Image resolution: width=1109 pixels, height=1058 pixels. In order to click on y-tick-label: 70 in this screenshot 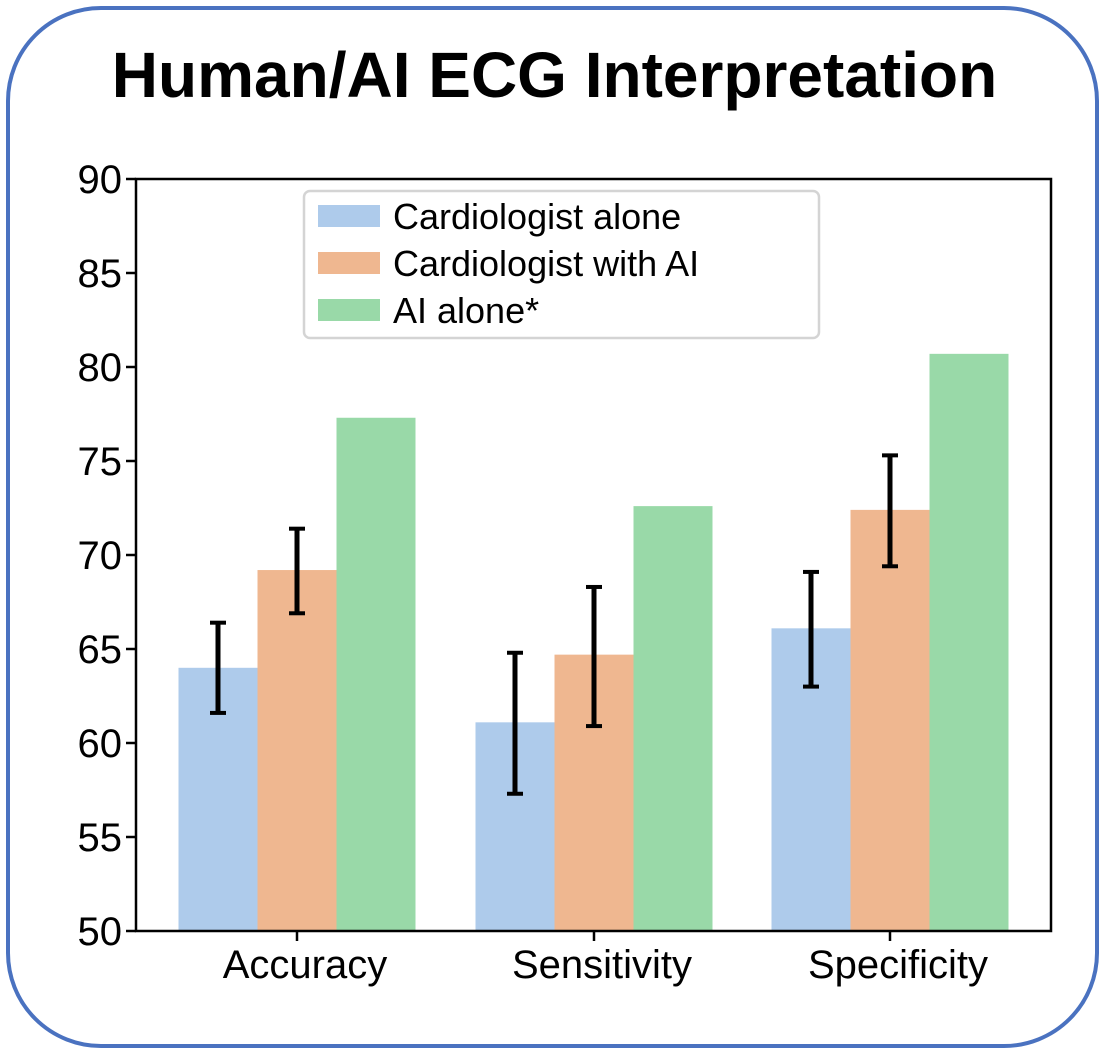, I will do `click(100, 556)`.